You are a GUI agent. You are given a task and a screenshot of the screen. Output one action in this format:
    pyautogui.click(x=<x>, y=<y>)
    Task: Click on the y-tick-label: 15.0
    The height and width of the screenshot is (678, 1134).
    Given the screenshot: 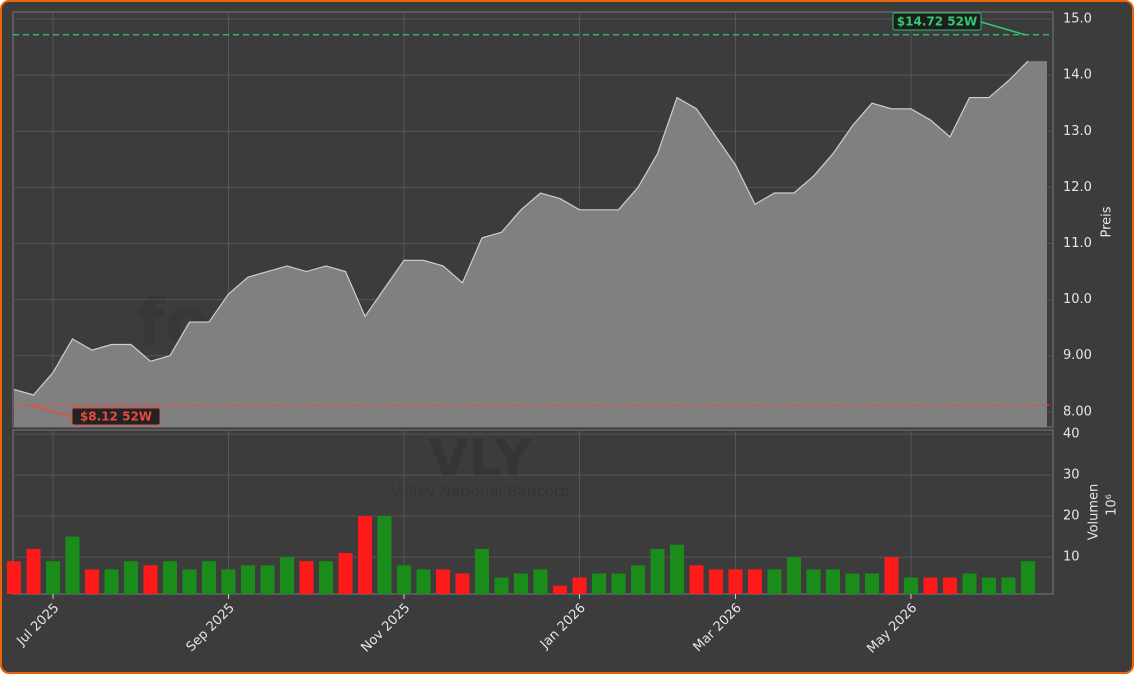 What is the action you would take?
    pyautogui.click(x=1077, y=19)
    